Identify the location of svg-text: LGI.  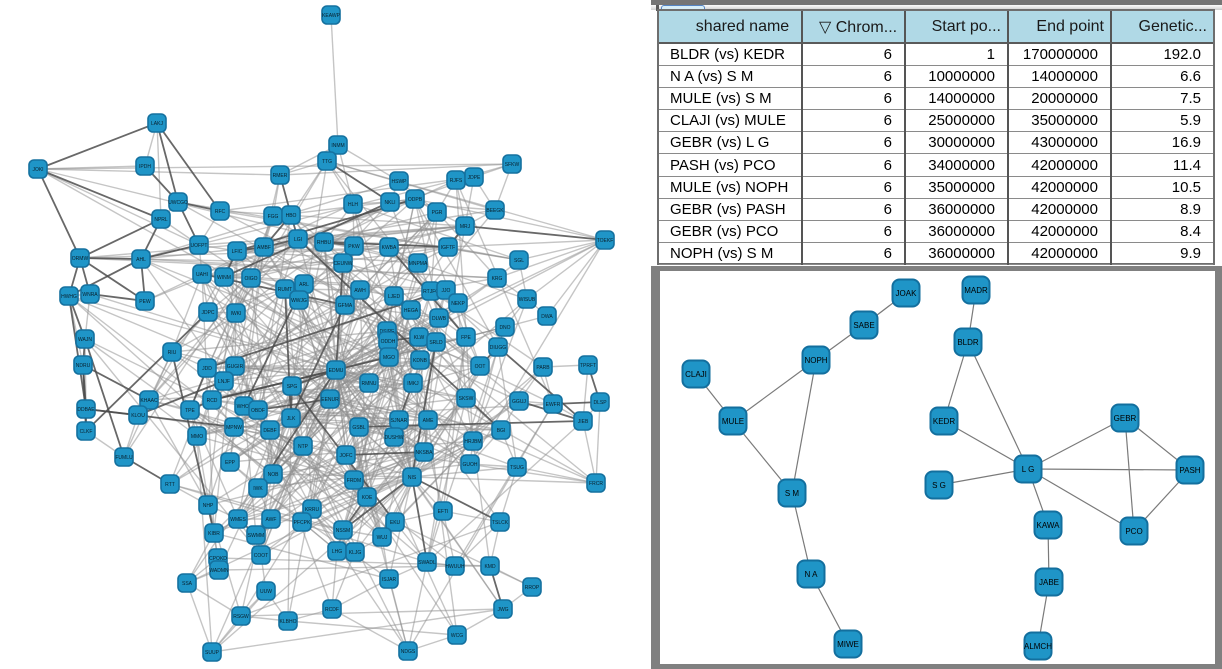
(298, 240).